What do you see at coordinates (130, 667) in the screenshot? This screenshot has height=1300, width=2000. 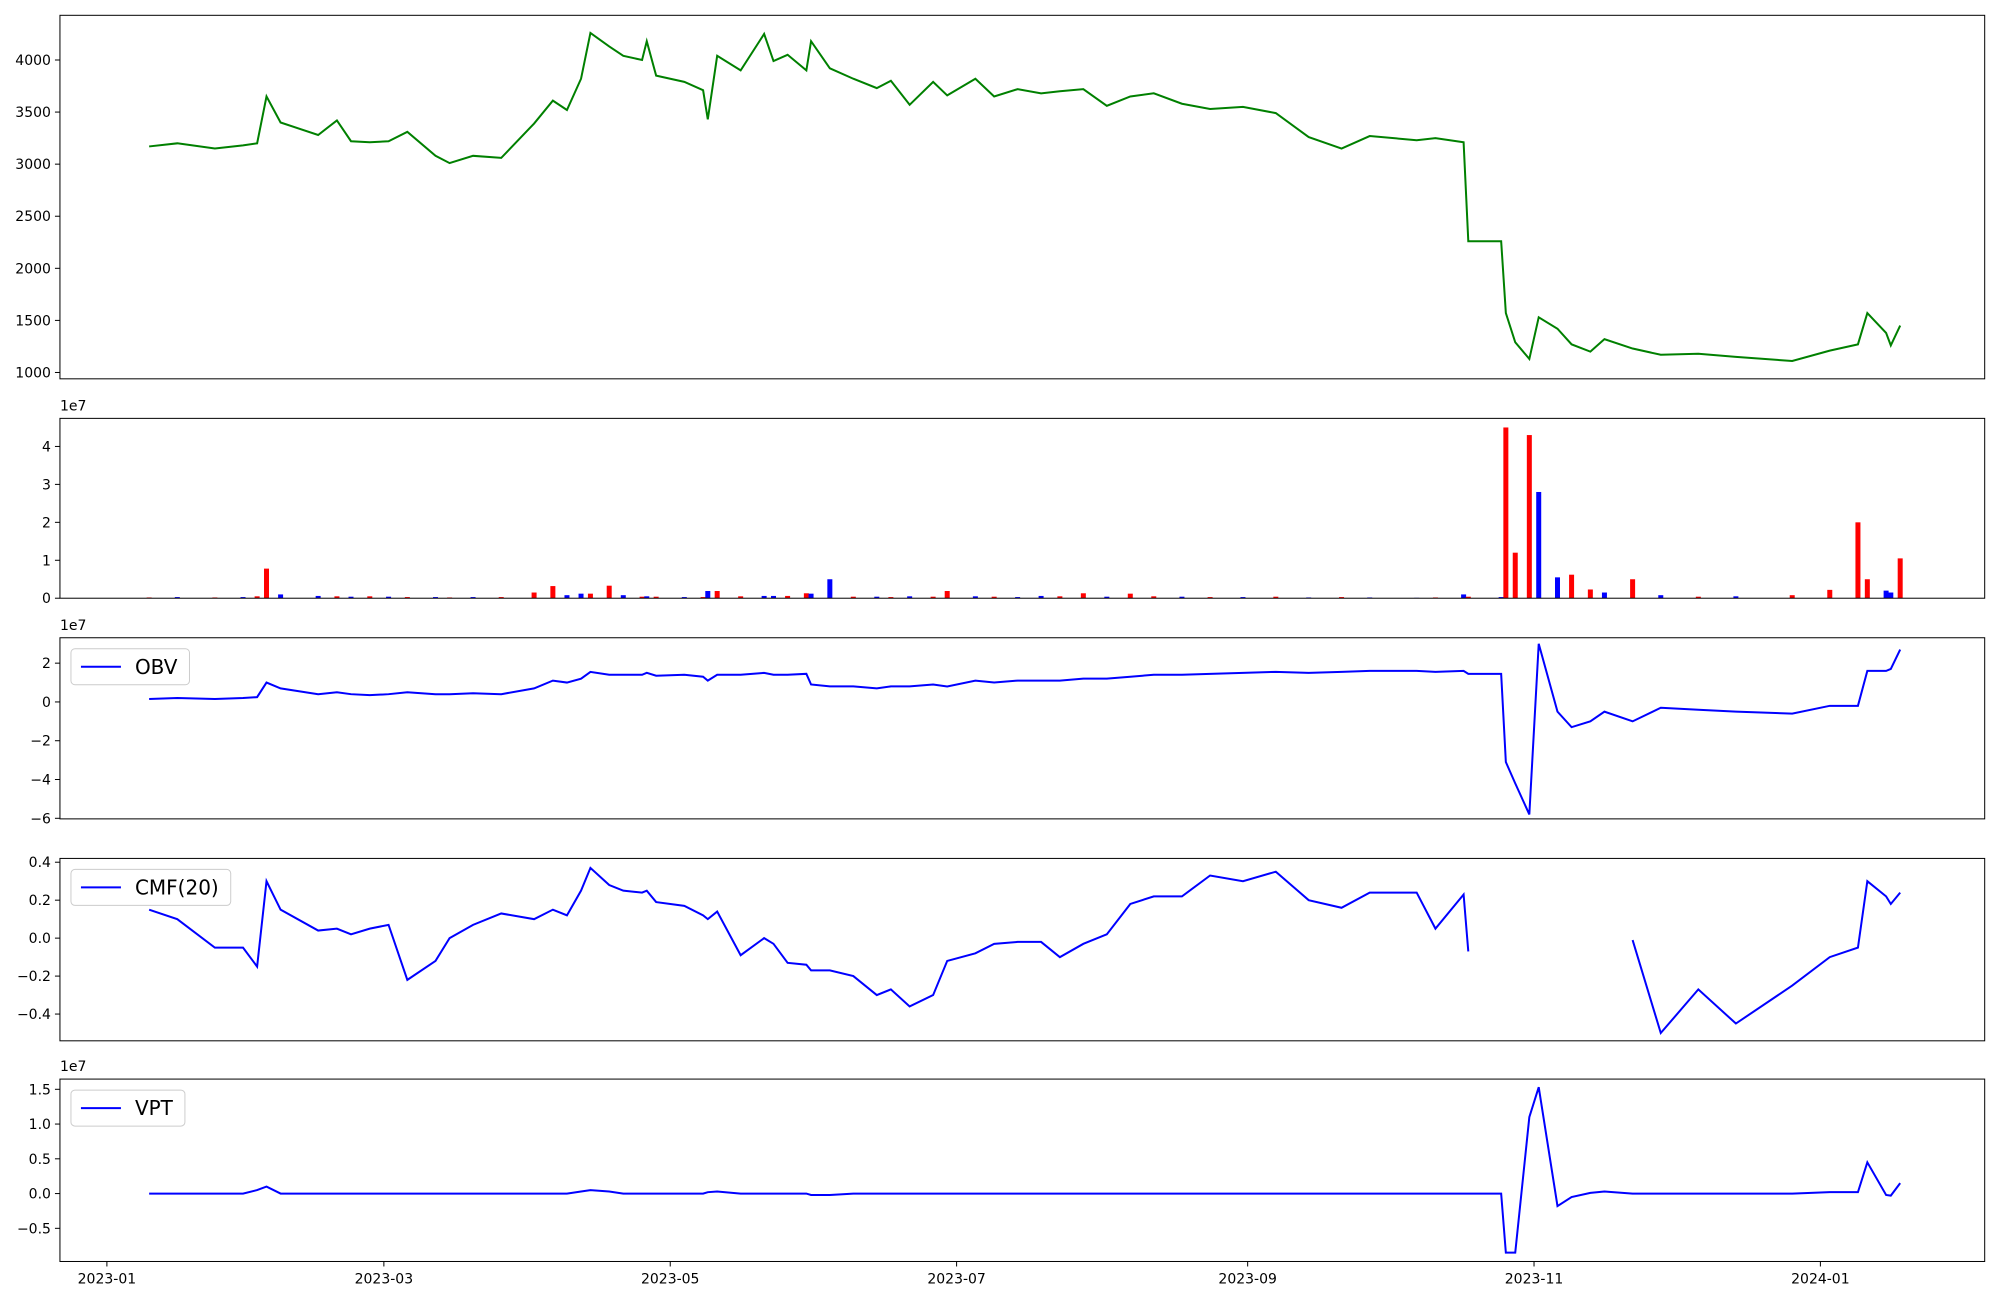 I see `legend-box` at bounding box center [130, 667].